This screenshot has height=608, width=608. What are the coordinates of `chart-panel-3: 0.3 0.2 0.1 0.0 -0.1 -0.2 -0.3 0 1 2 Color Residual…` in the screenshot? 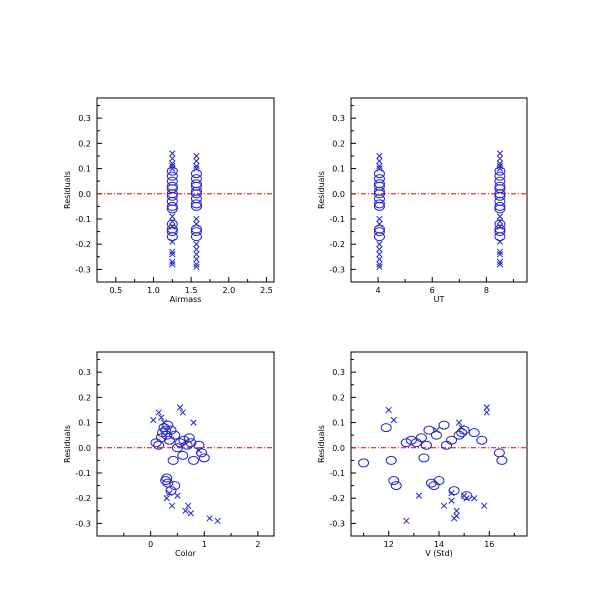 It's located at (169, 454).